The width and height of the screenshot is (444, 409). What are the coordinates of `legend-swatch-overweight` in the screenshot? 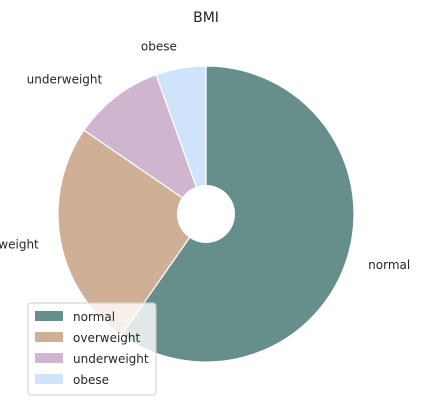 It's located at (49, 337).